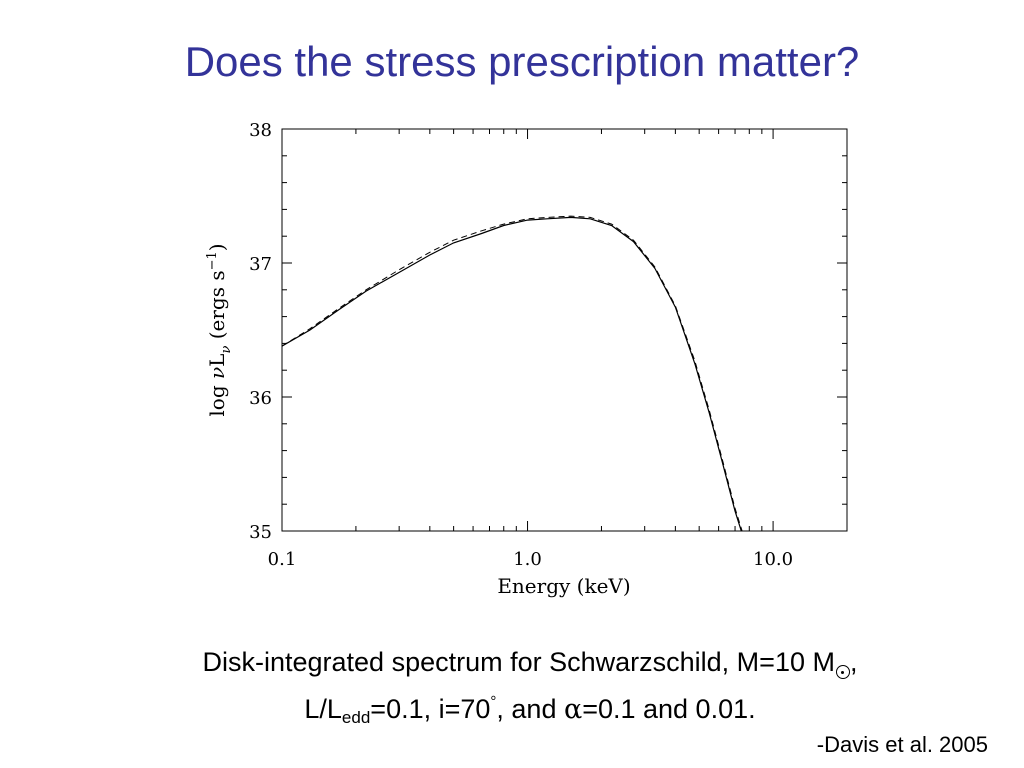  Describe the element at coordinates (573, 709) in the screenshot. I see `caption-alpha: α` at that location.